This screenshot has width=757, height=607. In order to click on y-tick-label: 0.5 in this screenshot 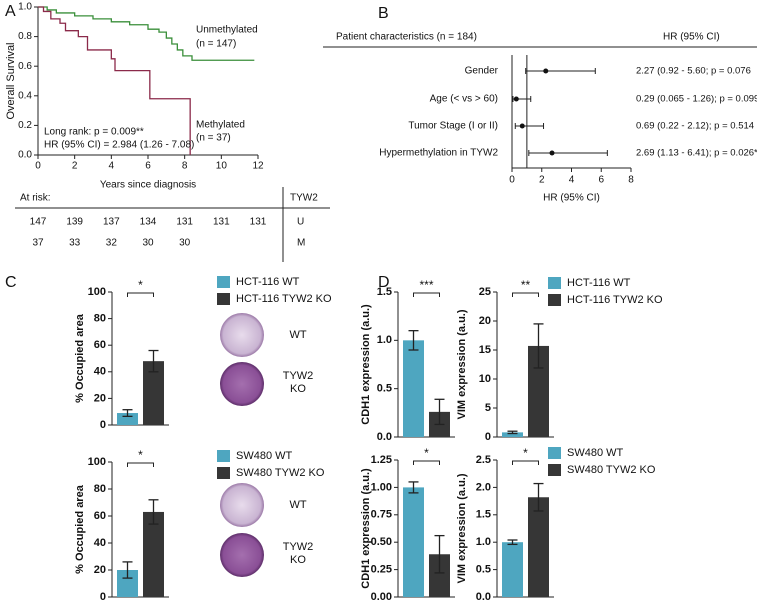, I will do `click(483, 570)`.